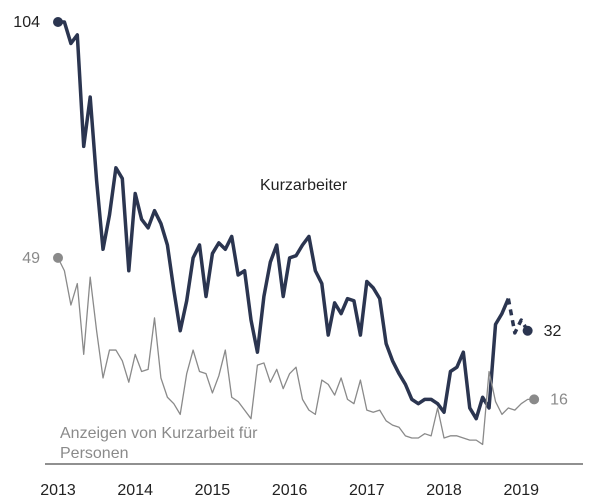  What do you see at coordinates (135, 490) in the screenshot?
I see `x-tick-label: 2014` at bounding box center [135, 490].